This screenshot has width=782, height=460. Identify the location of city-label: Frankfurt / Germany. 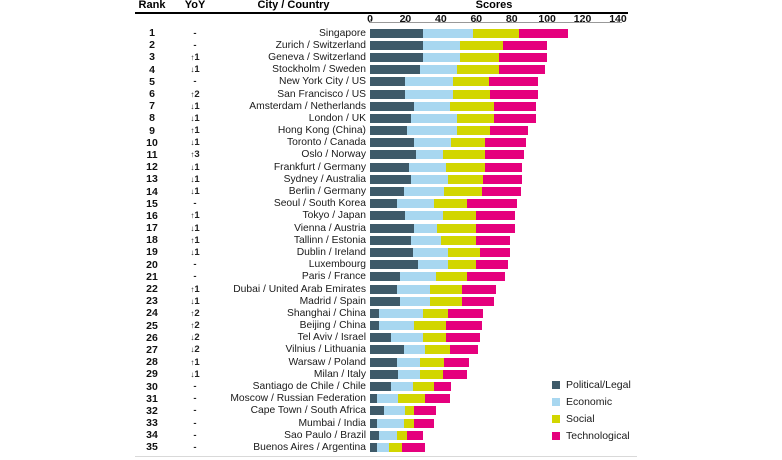
(319, 167).